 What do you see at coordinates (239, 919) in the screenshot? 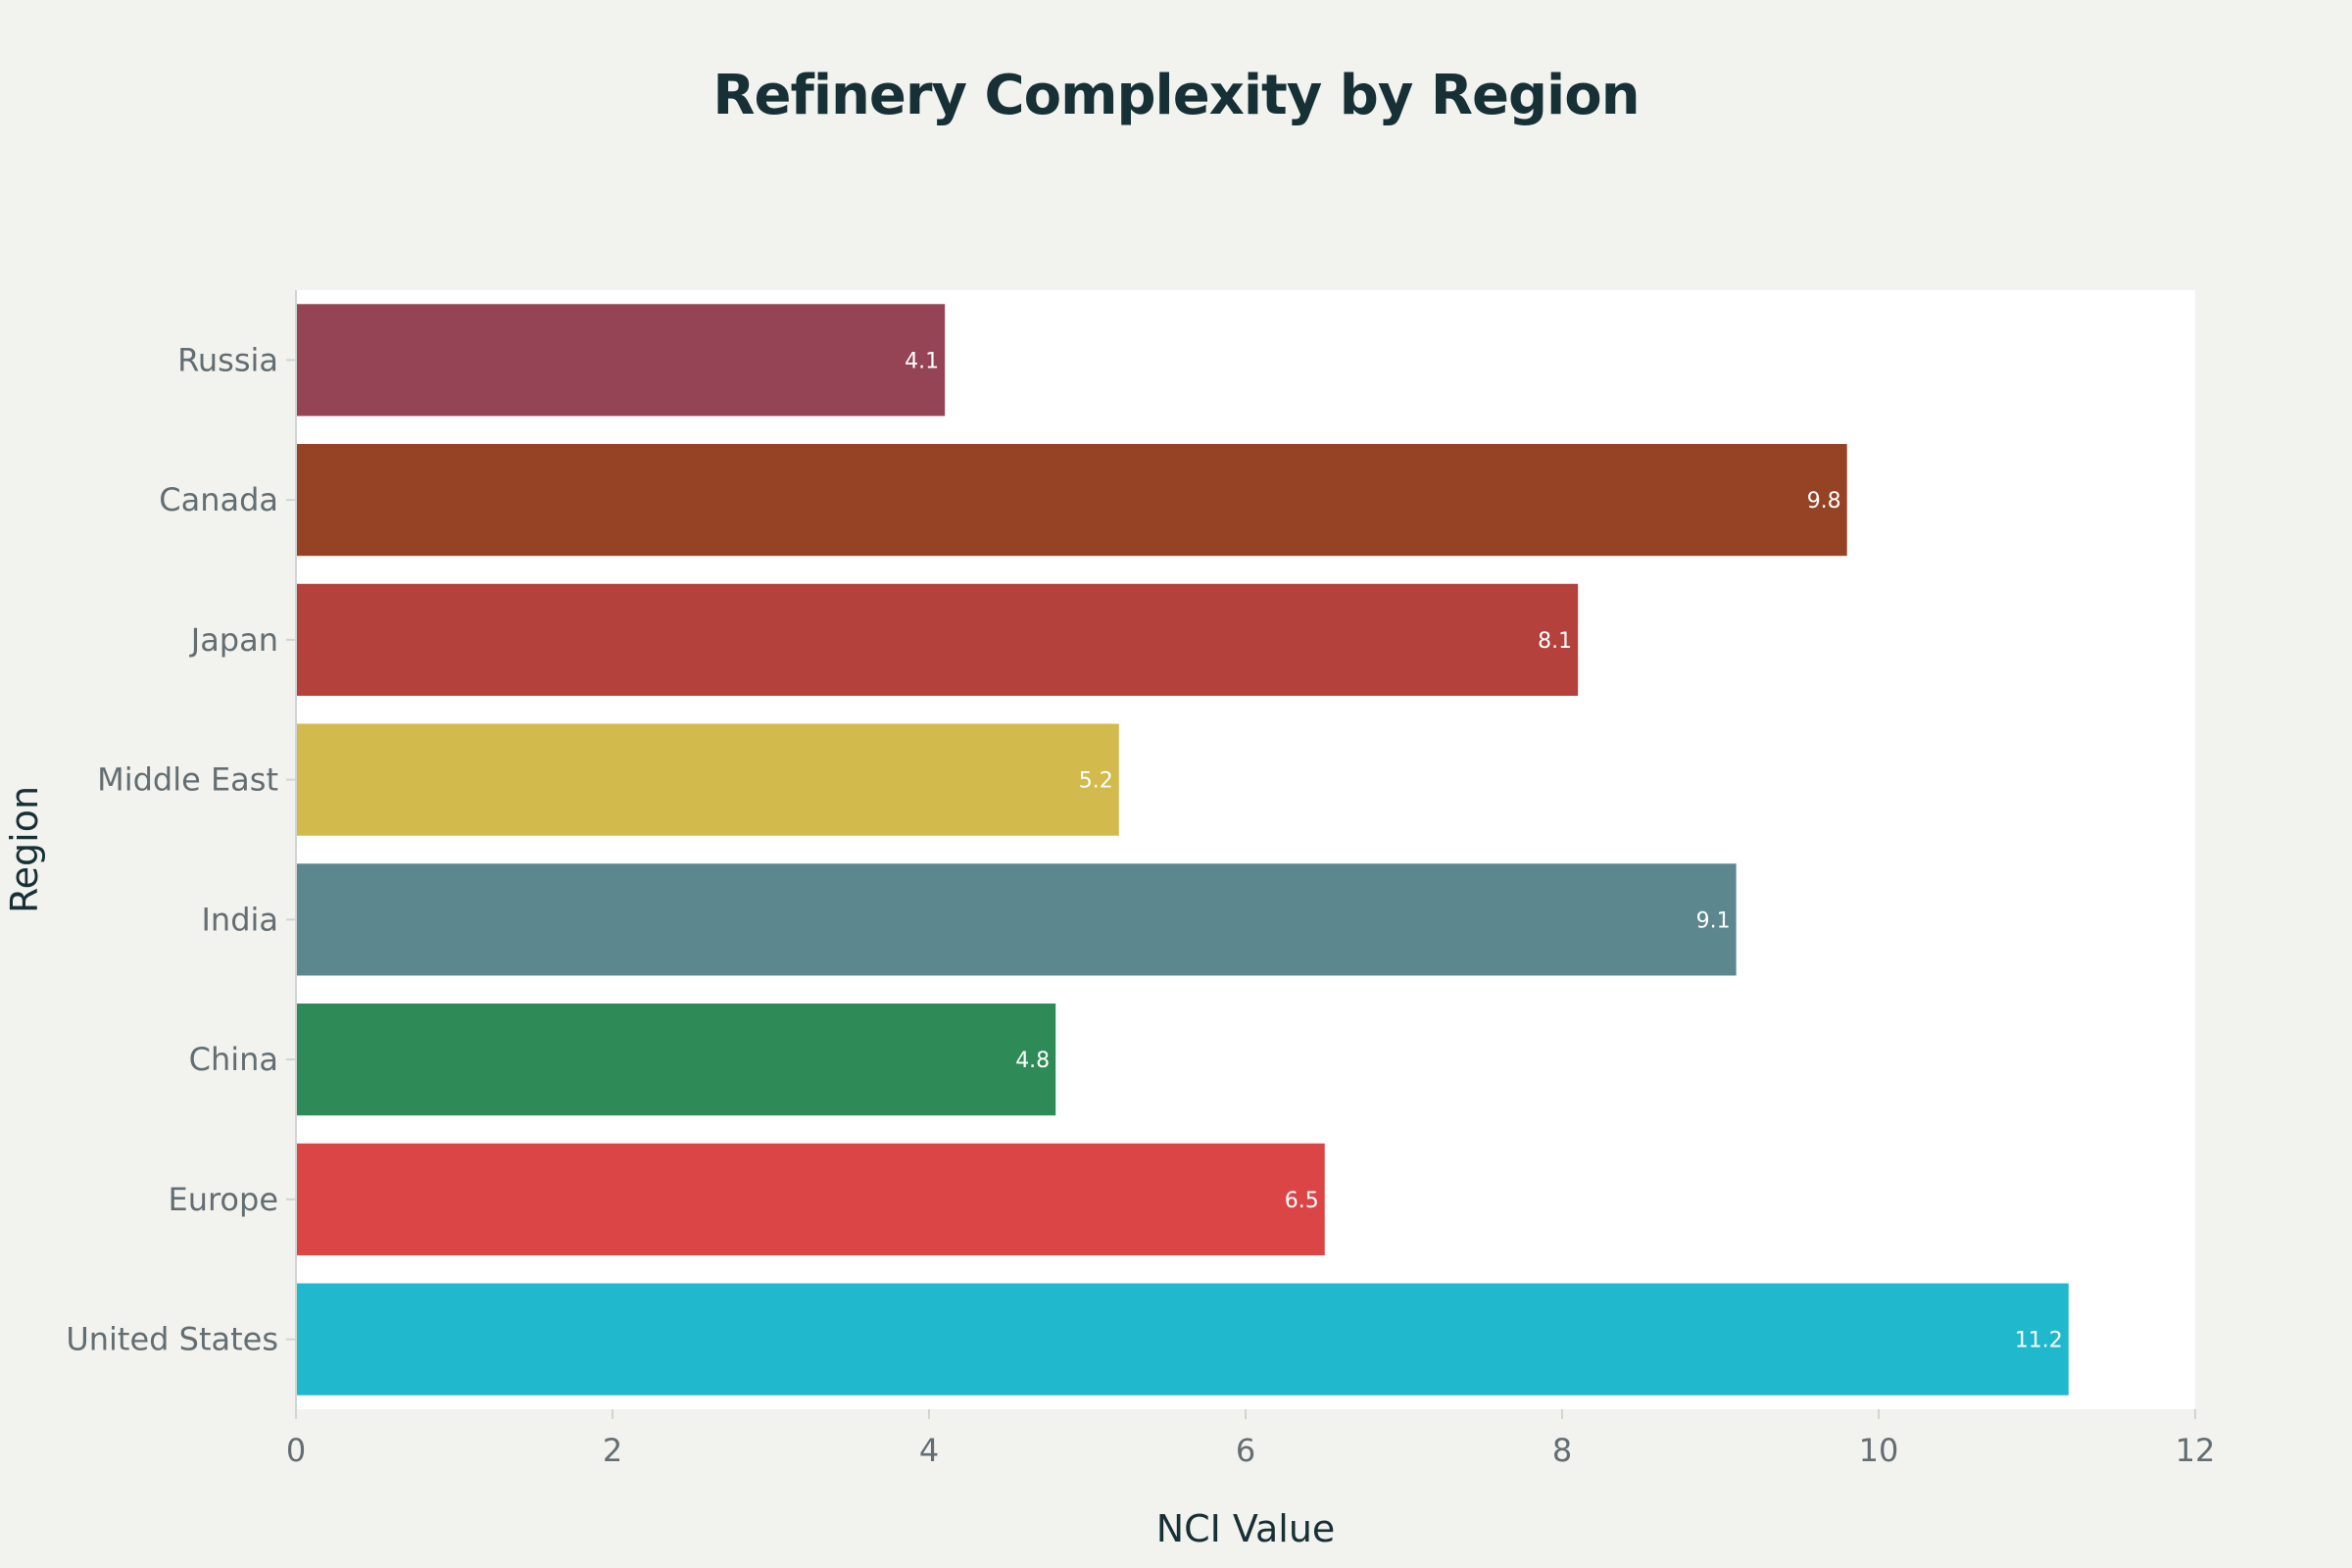
I see `y-tick-label: India` at bounding box center [239, 919].